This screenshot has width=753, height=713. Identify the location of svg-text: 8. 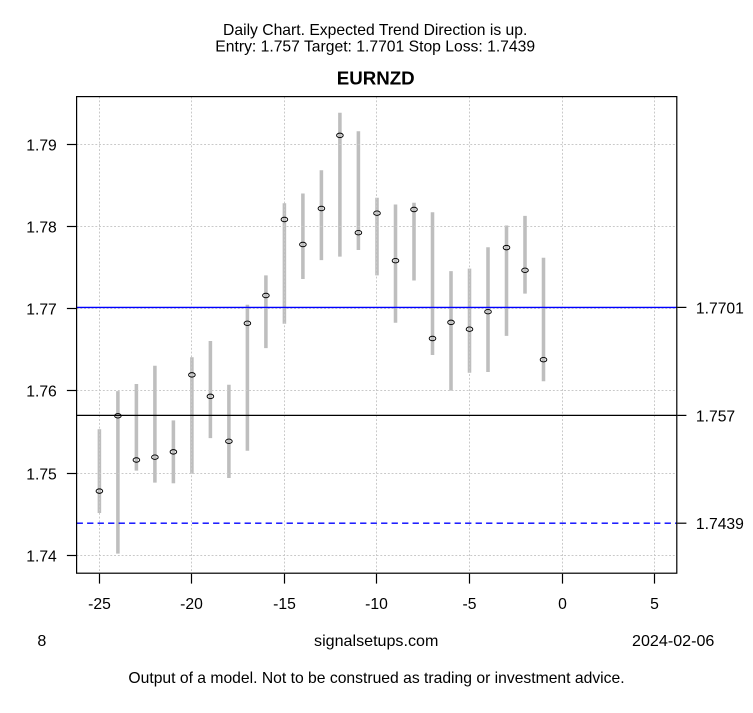
(41, 641).